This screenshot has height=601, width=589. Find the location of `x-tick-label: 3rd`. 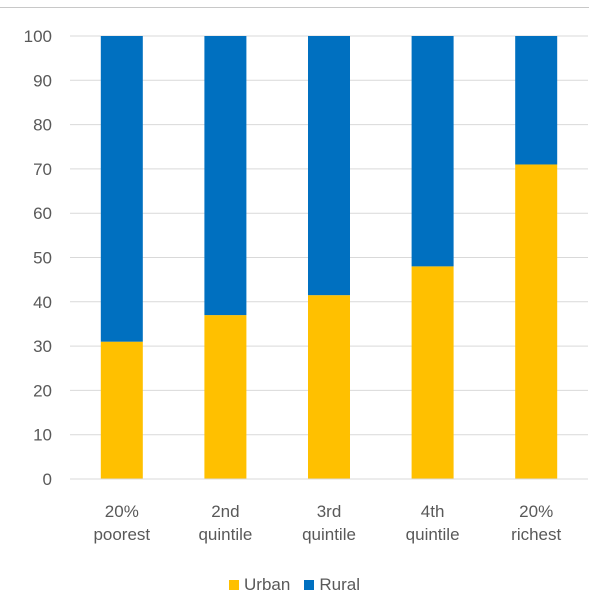

x-tick-label: 3rd is located at coordinates (329, 511).